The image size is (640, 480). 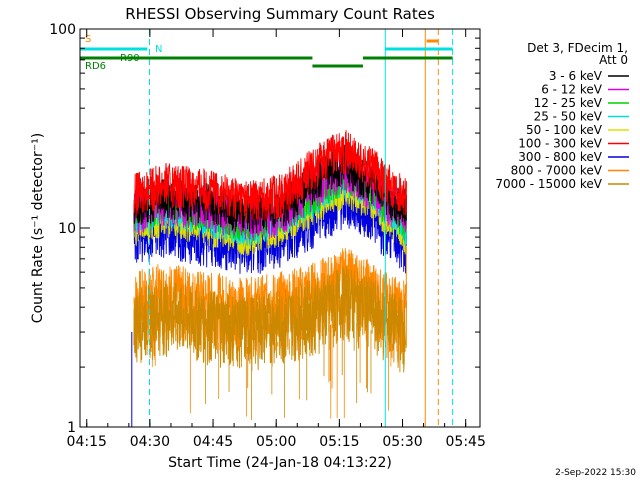 I want to click on legend-label: 7000 - 15000 keV, so click(x=548, y=184).